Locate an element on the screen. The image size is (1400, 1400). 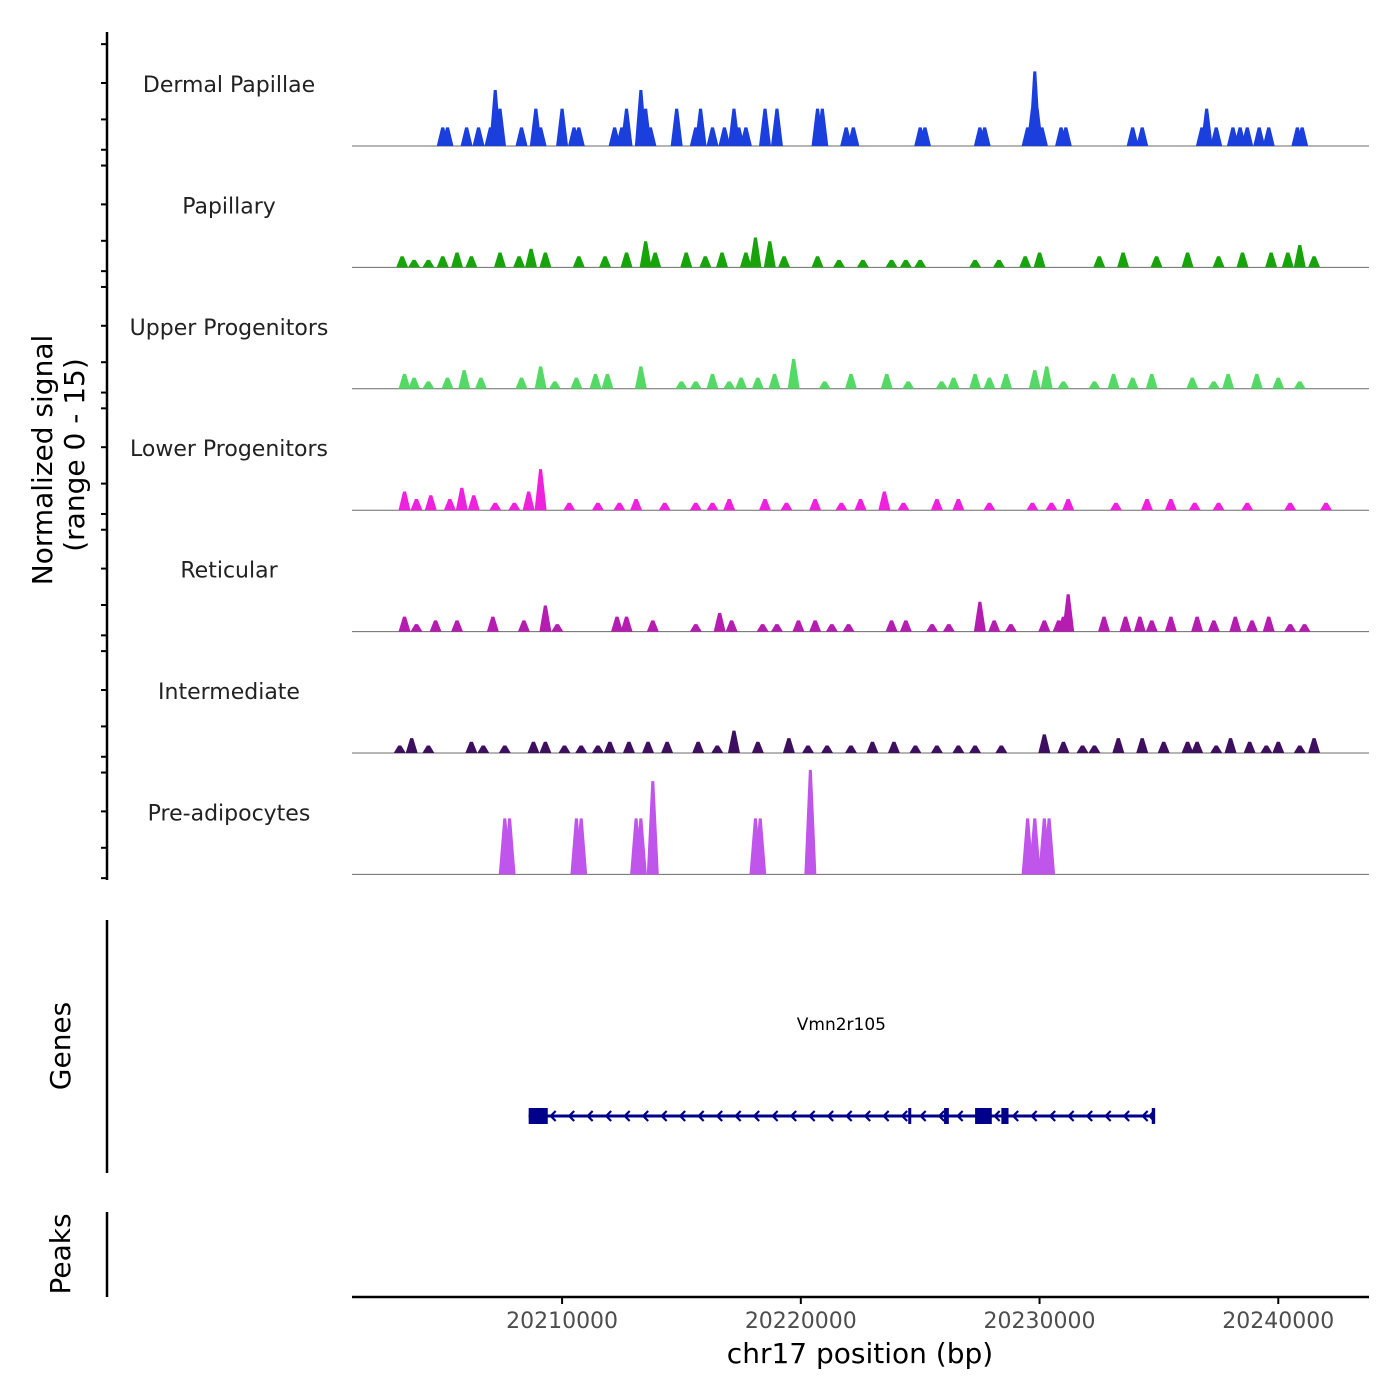
genes-track: Vmn2r105 is located at coordinates (842, 1069).